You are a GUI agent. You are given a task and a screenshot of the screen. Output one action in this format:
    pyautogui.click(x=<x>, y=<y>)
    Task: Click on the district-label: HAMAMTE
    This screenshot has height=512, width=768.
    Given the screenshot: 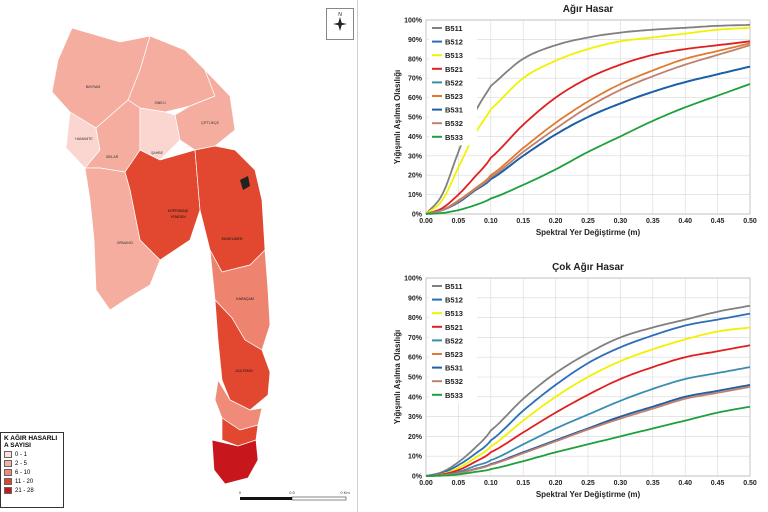 What is the action you would take?
    pyautogui.click(x=84, y=139)
    